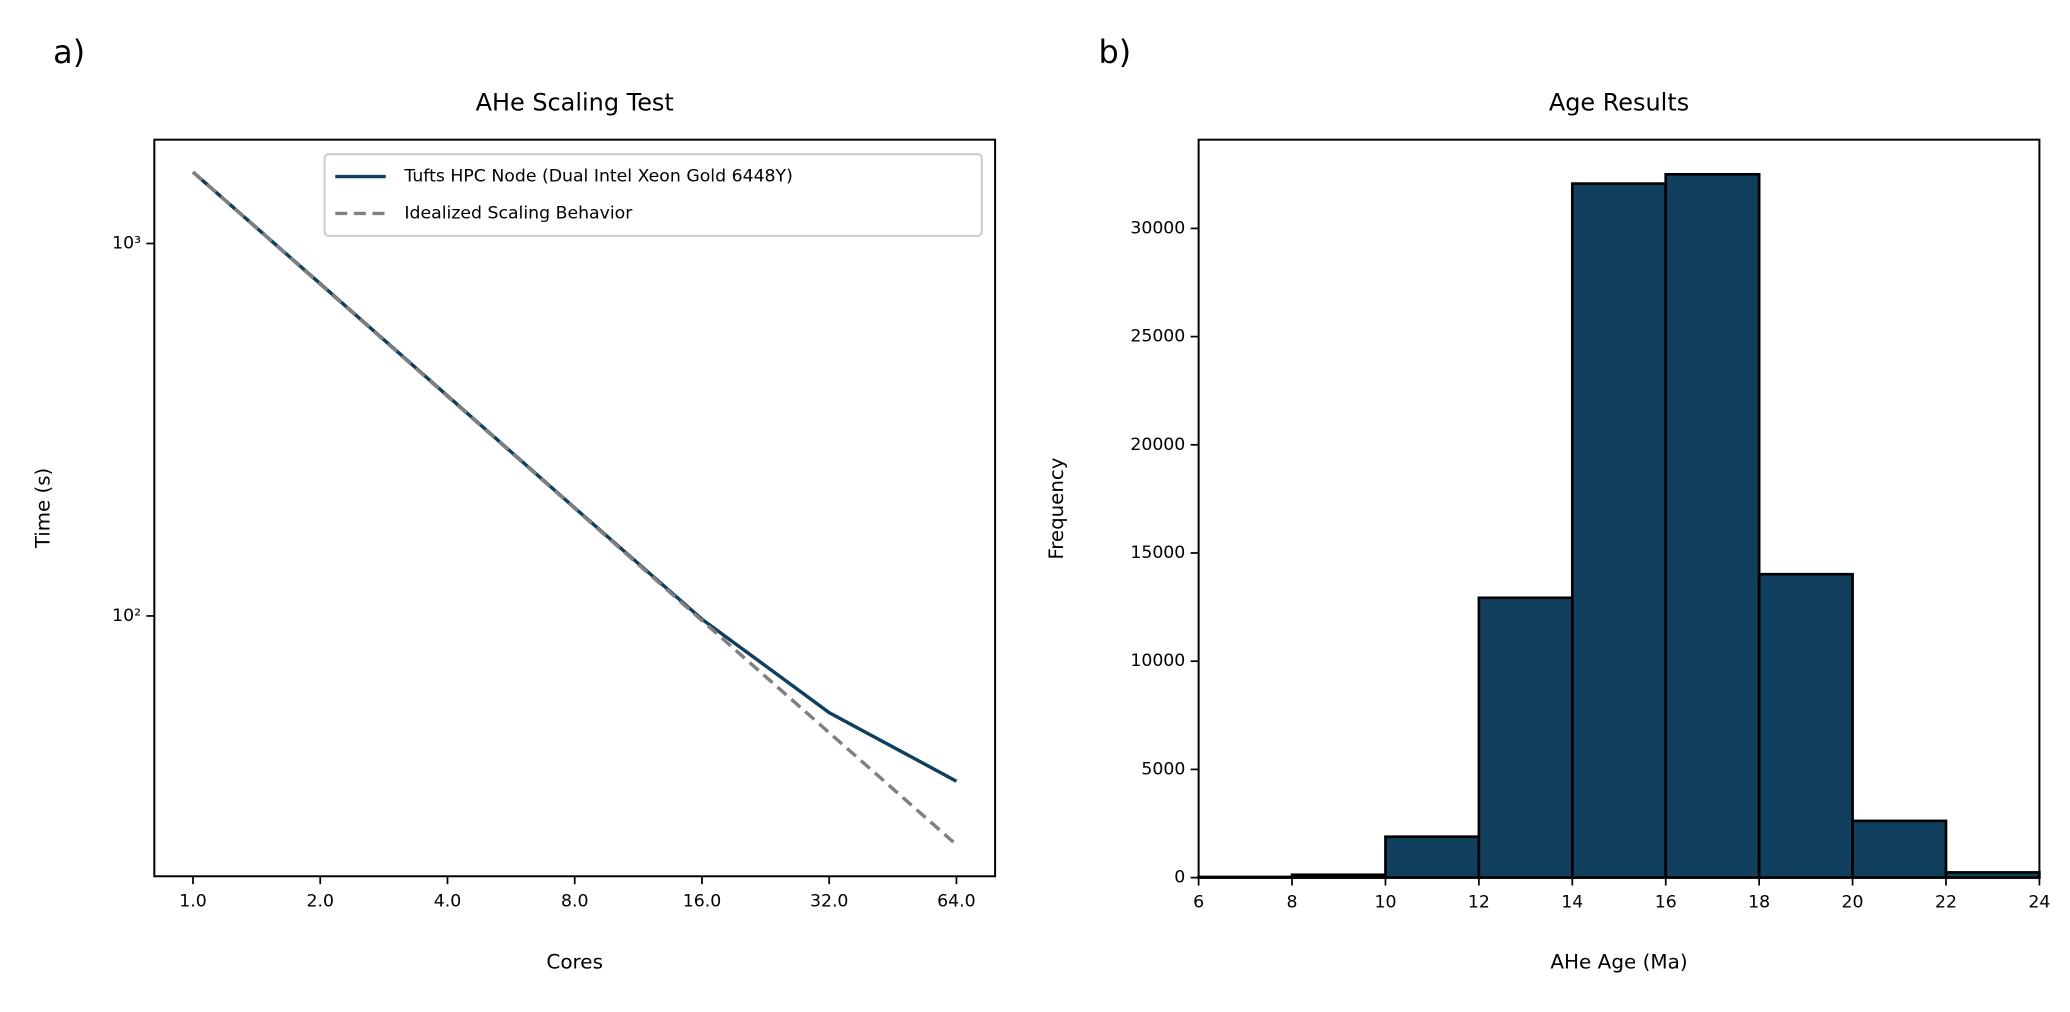  Describe the element at coordinates (447, 901) in the screenshot. I see `x-tick-label: 4.0` at that location.